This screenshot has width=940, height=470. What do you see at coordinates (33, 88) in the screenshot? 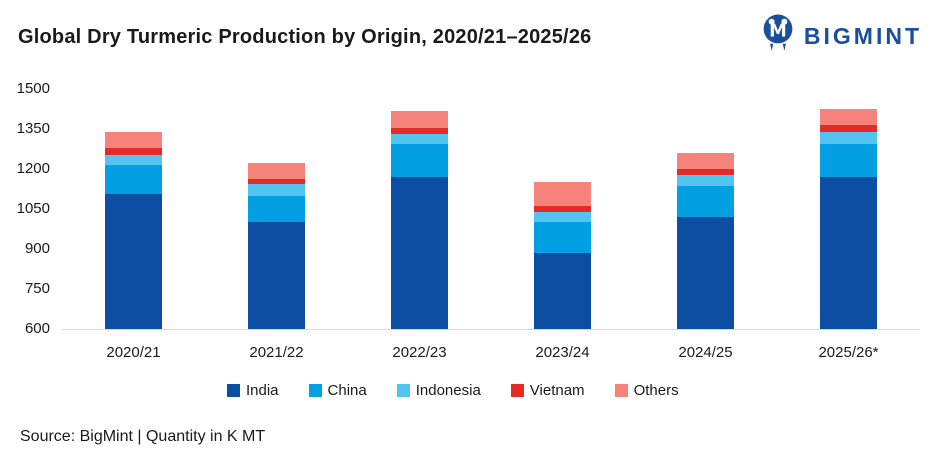
I see `y-axis-tick-label: 1500` at bounding box center [33, 88].